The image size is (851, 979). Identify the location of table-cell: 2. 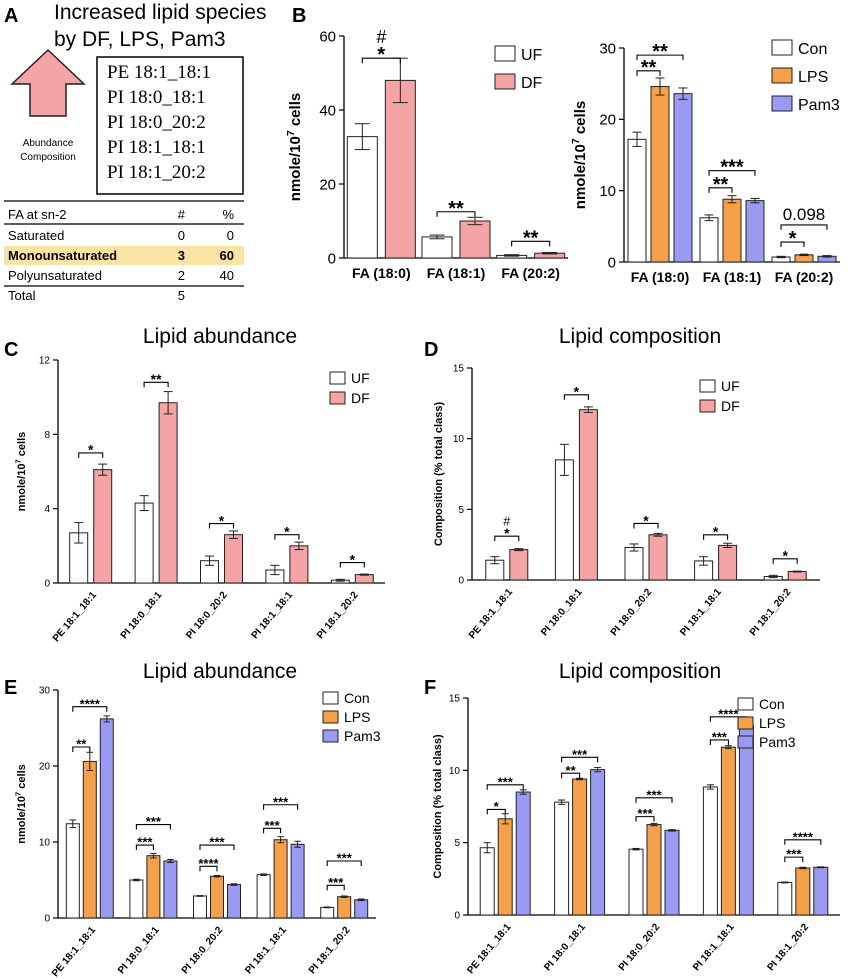
(181, 275).